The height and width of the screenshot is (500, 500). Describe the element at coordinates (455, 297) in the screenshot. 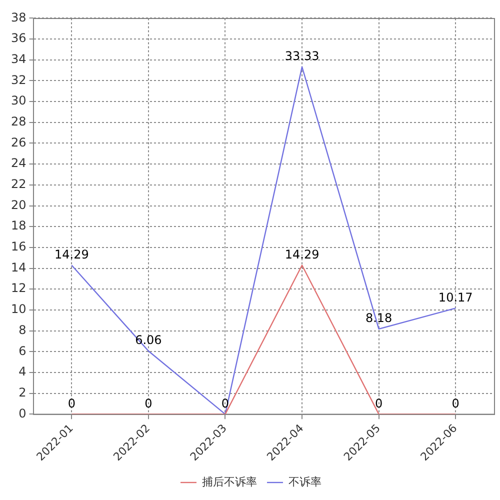

I see `data-label: 10.17` at that location.